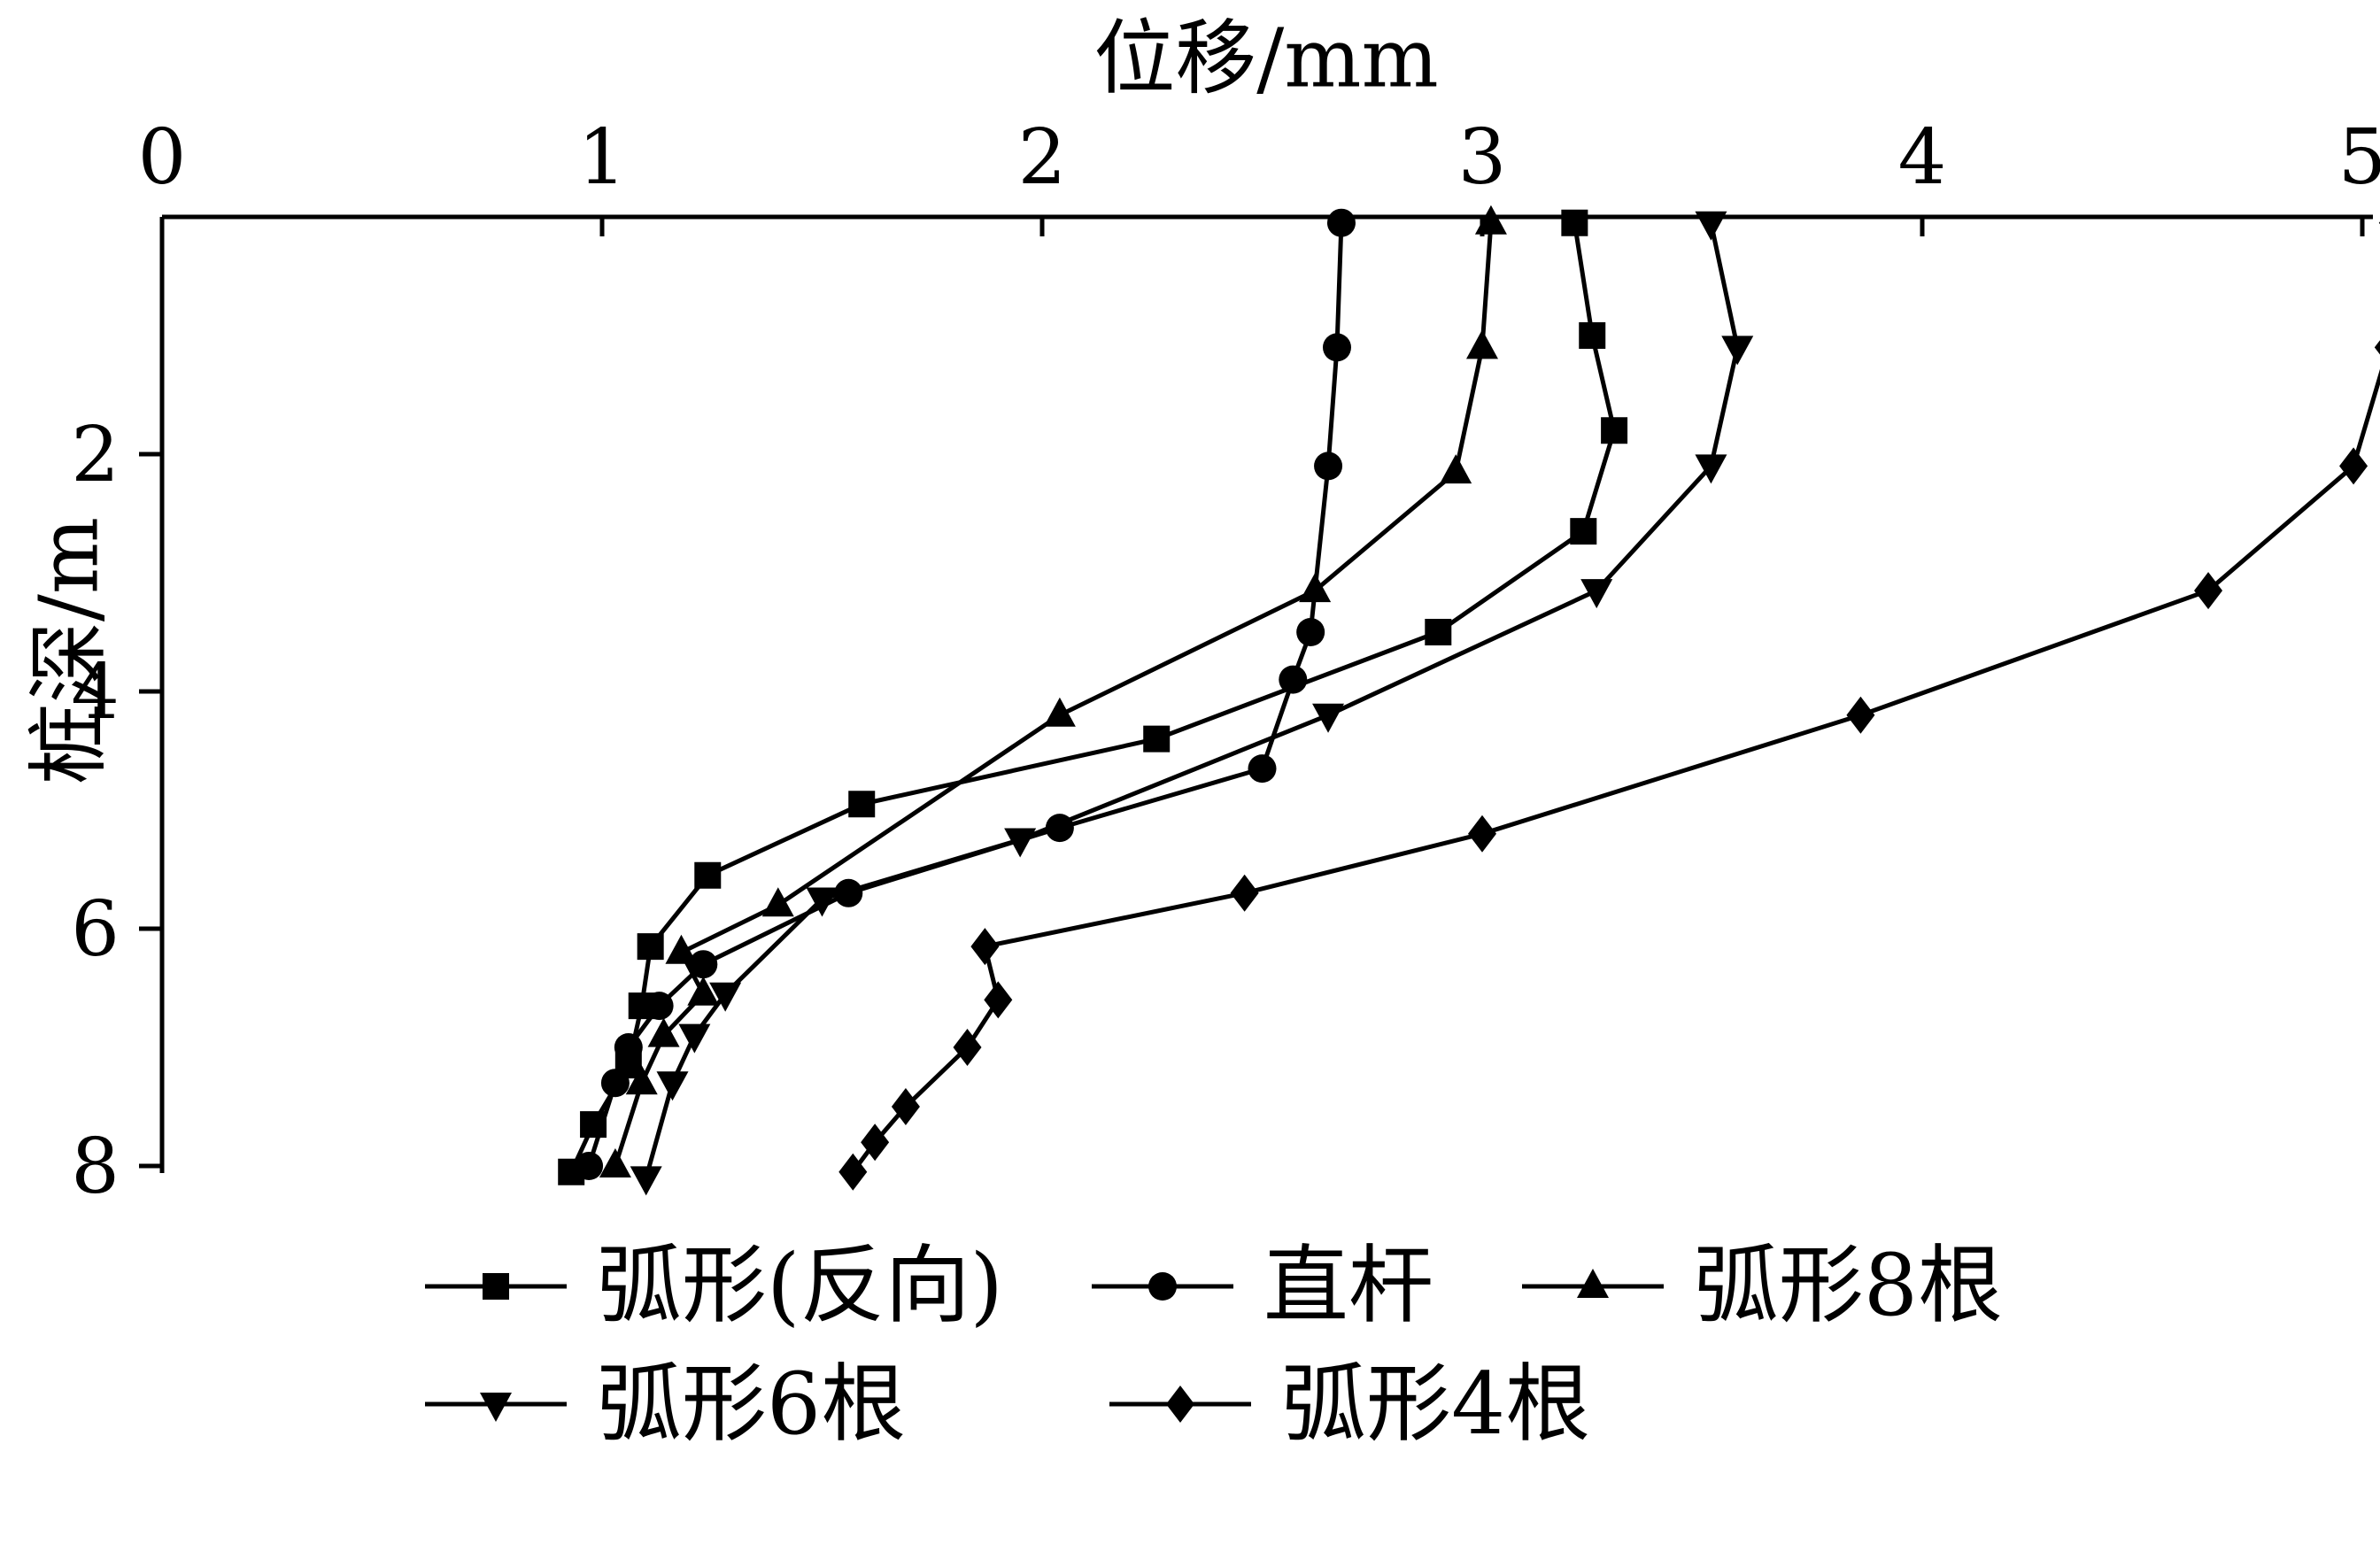  Describe the element at coordinates (602, 157) in the screenshot. I see `tick-label: 1` at that location.